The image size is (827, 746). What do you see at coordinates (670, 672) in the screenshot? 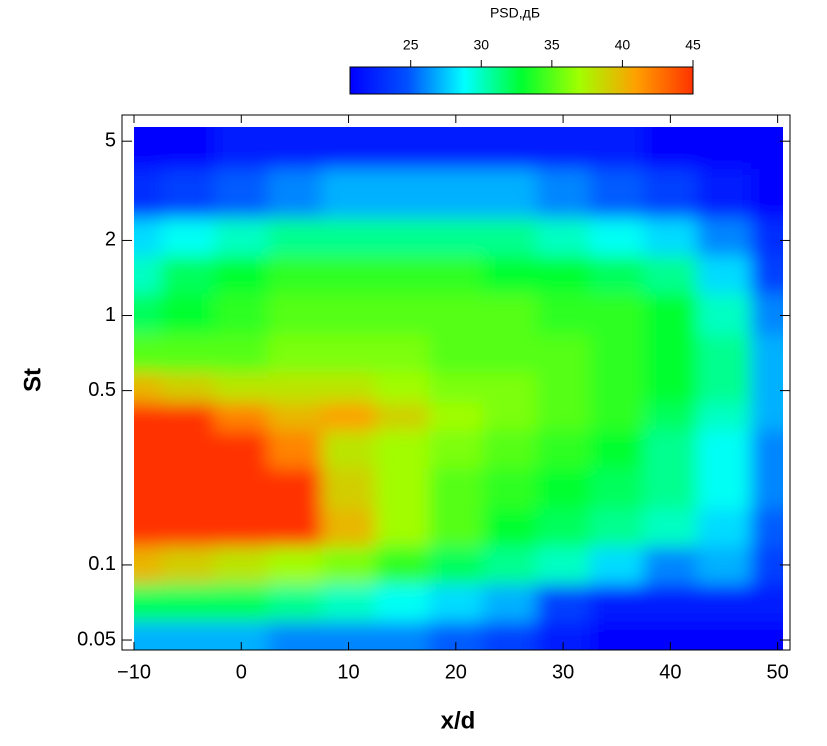
I see `x-tick-label: 40` at bounding box center [670, 672].